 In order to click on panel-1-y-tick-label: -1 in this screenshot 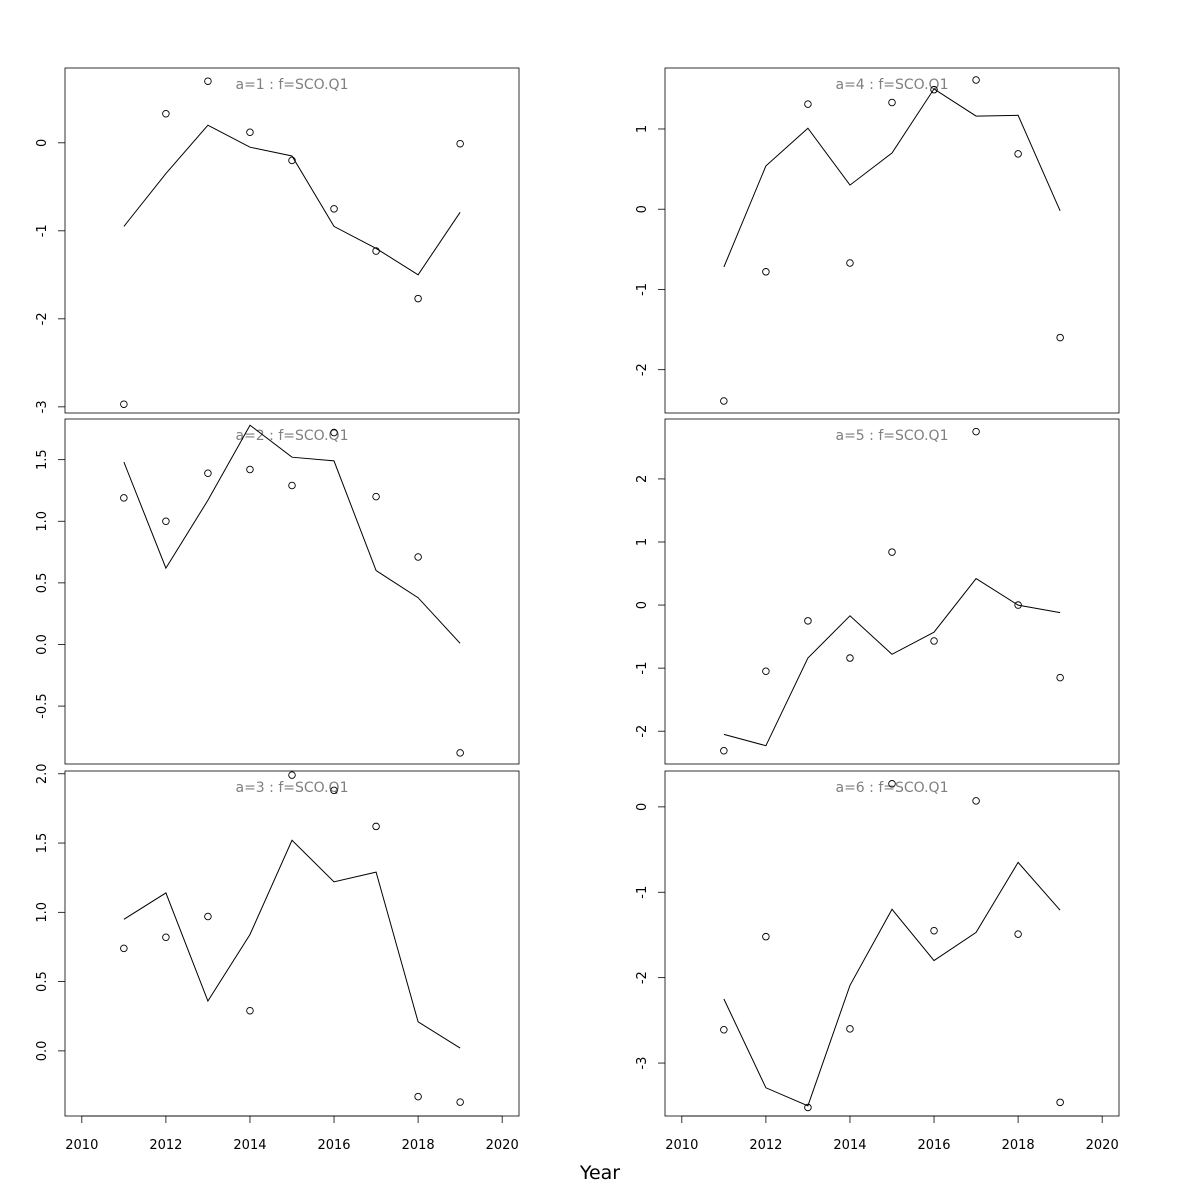, I will do `click(42, 230)`.